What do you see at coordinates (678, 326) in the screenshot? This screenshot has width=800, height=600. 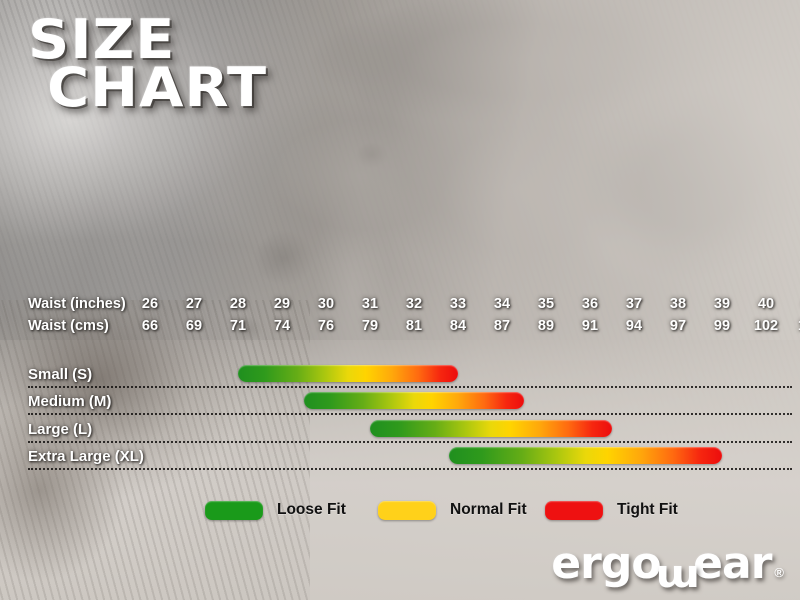 I see `scale-tick: 97` at bounding box center [678, 326].